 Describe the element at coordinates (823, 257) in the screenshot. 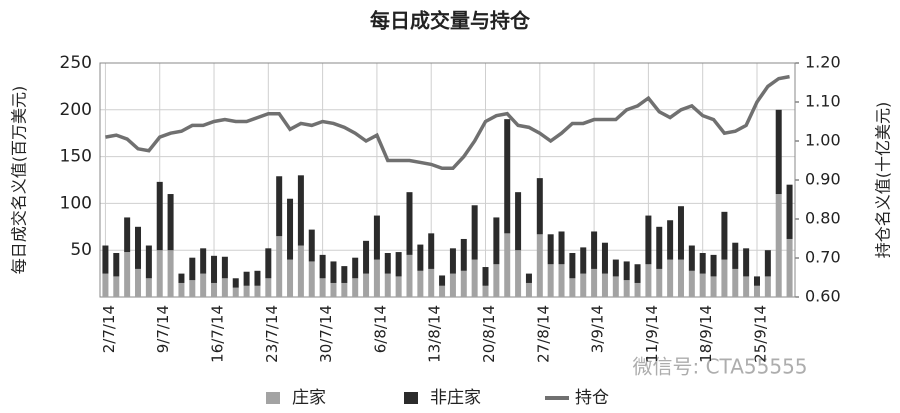

I see `y2-tick-label: 0.70` at that location.